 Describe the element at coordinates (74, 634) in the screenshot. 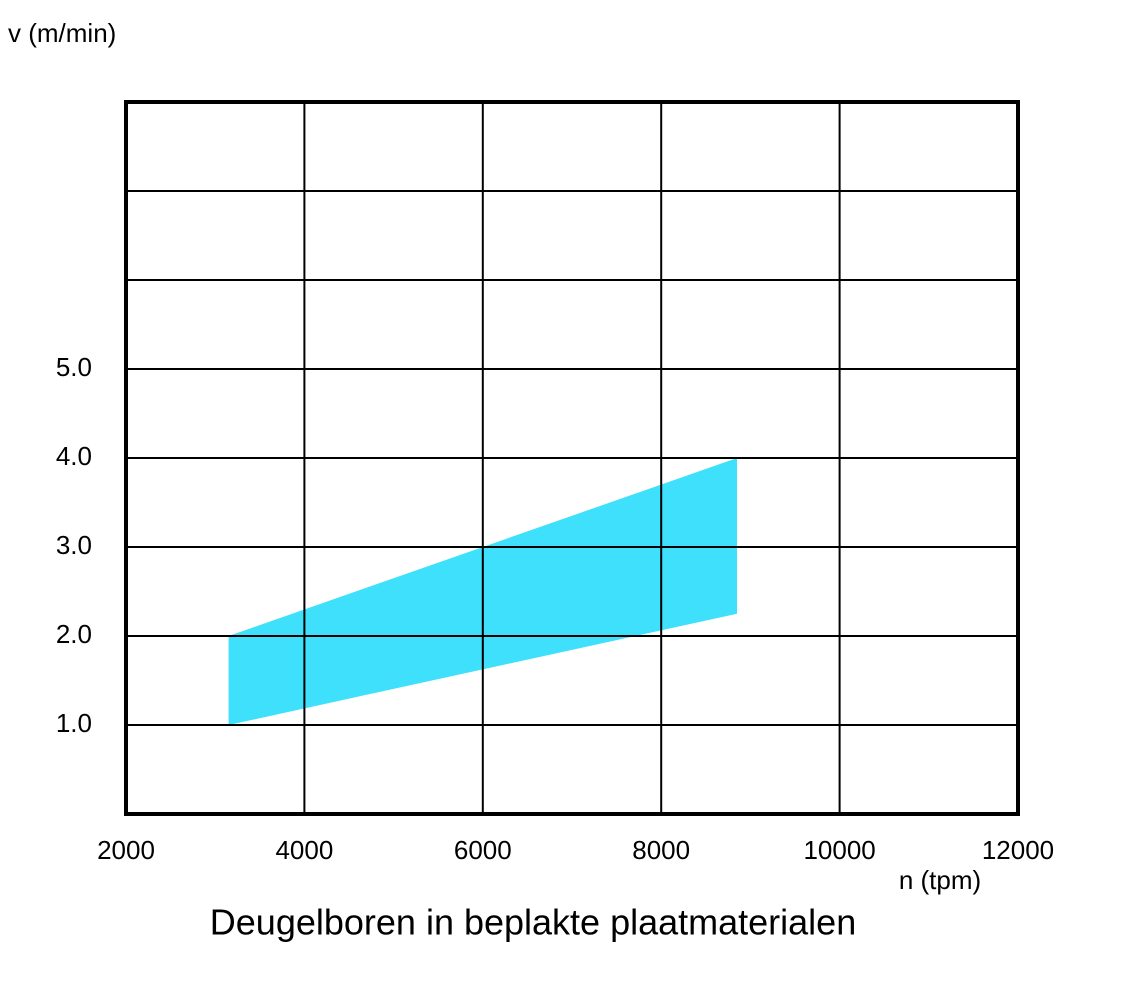

I see `y-tick-label: 2.0` at that location.